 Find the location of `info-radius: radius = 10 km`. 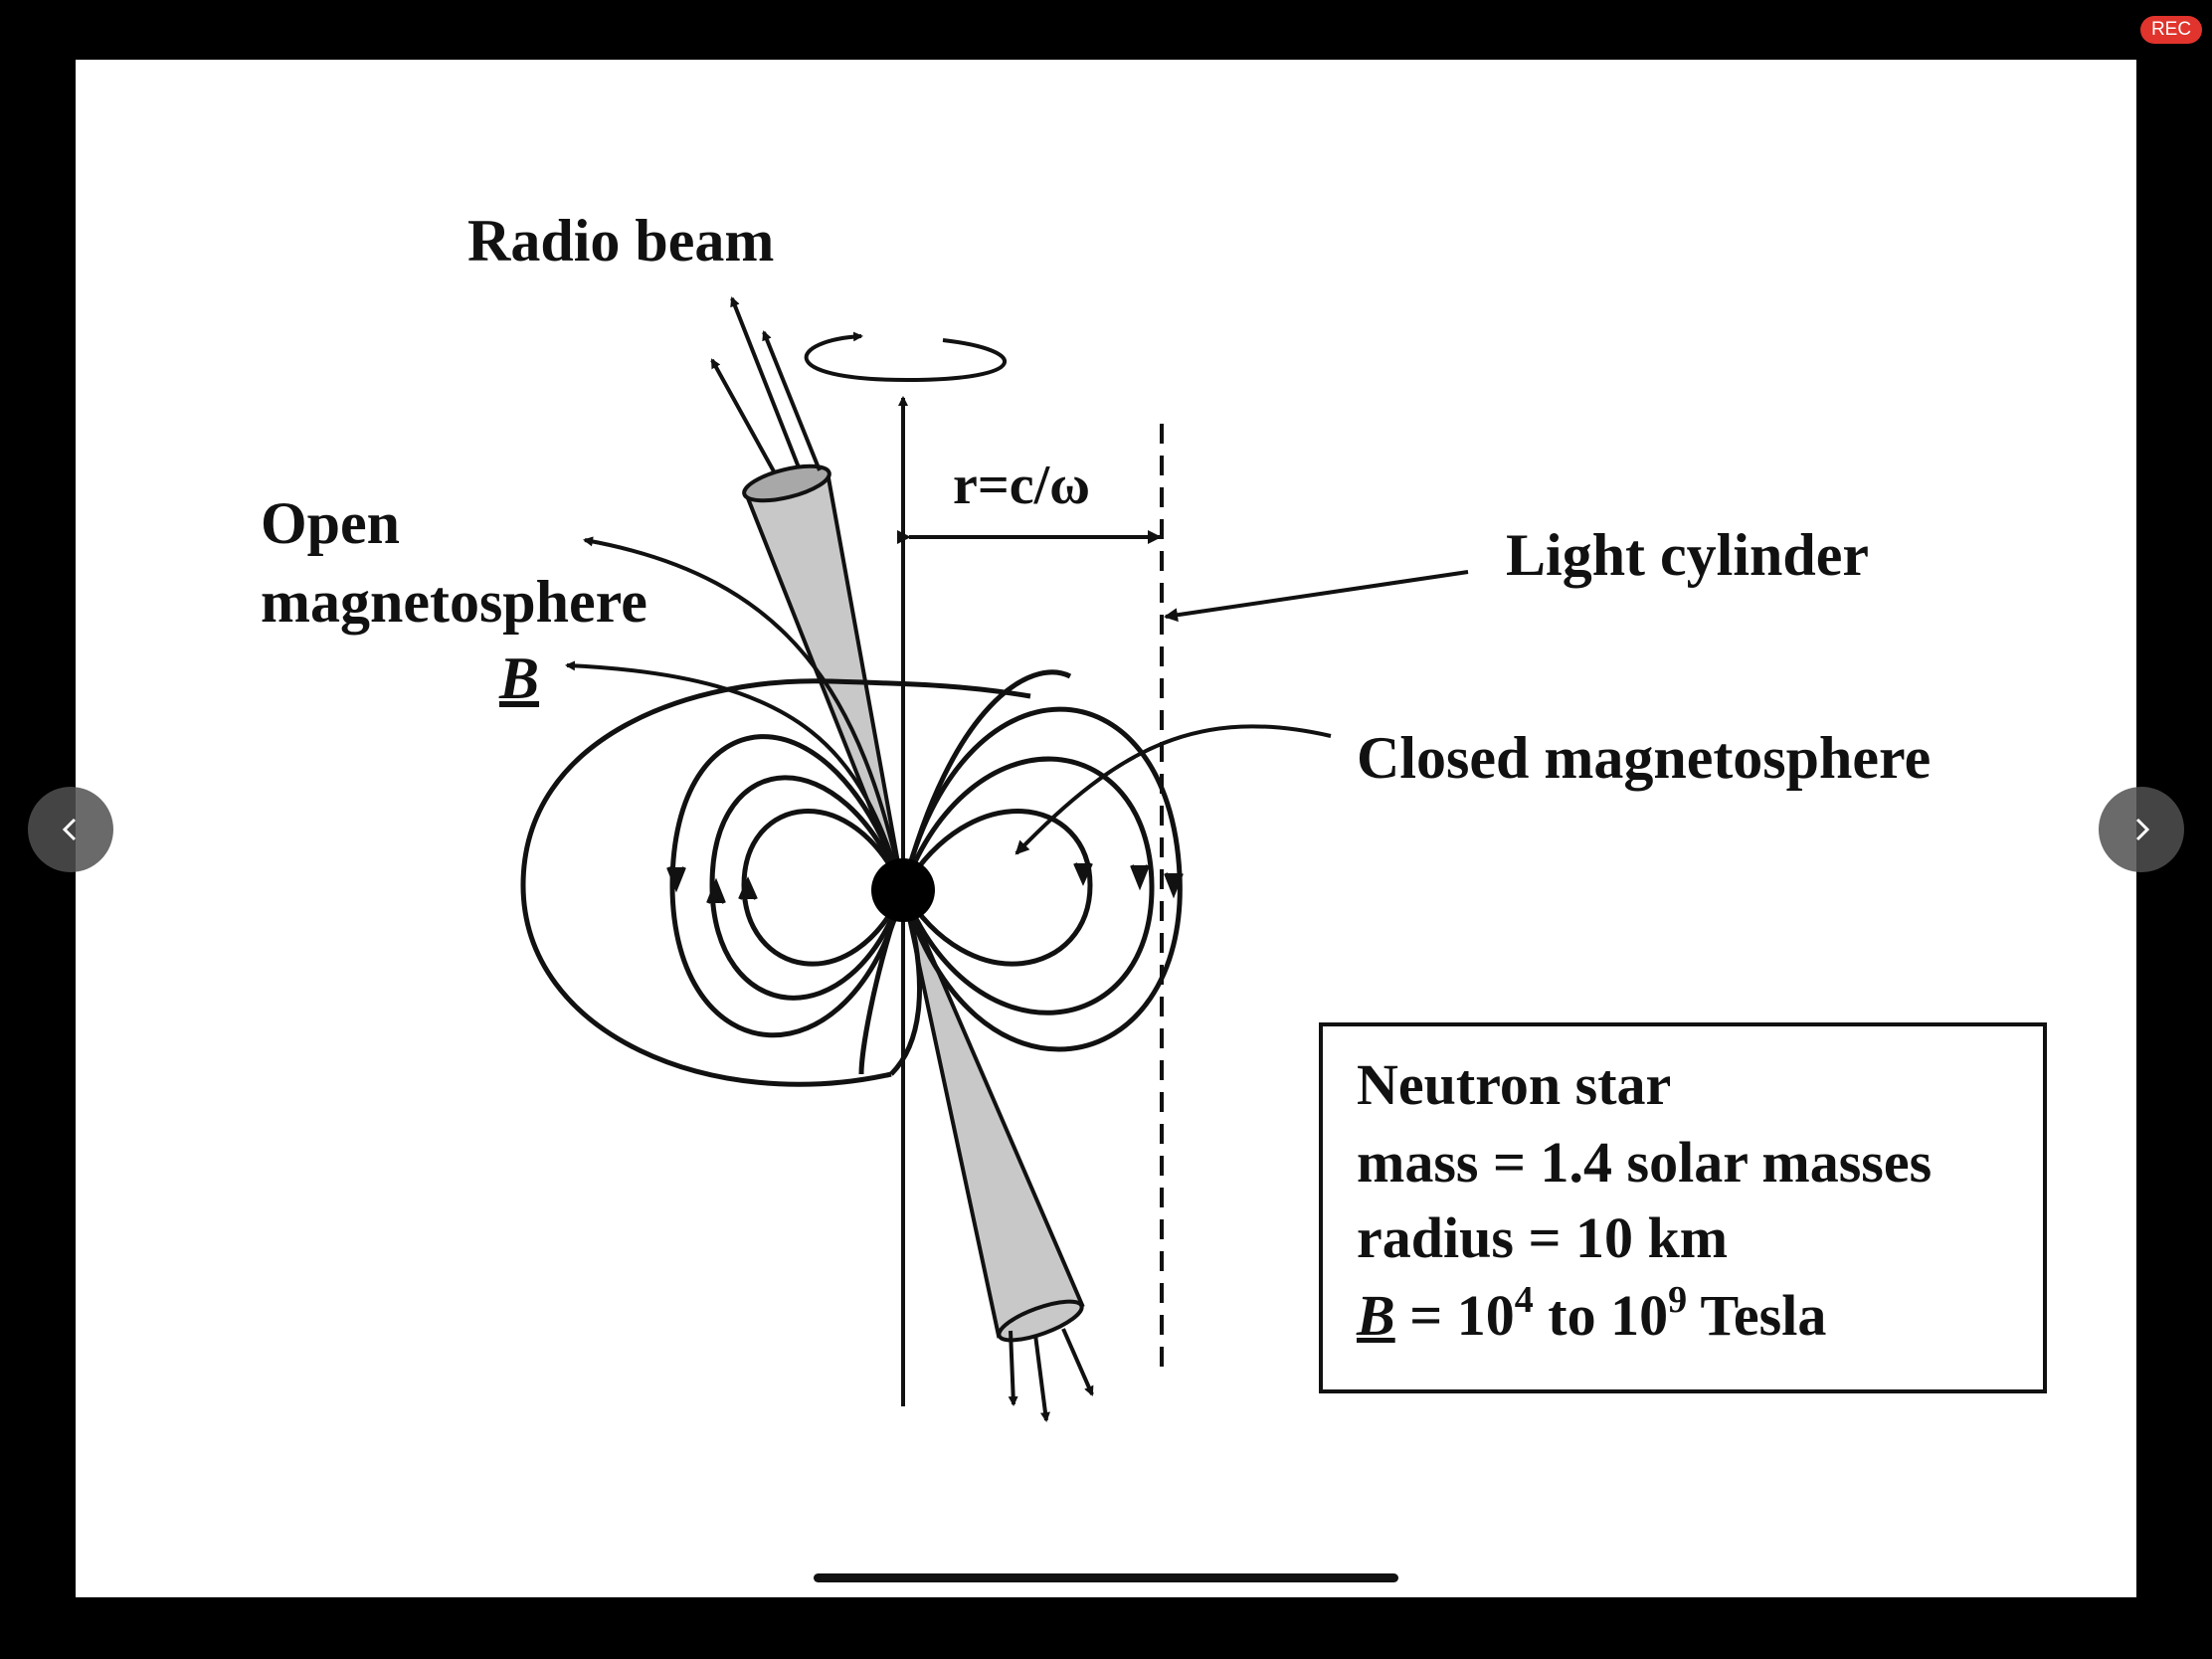

info-radius: radius = 10 km is located at coordinates (1543, 1237).